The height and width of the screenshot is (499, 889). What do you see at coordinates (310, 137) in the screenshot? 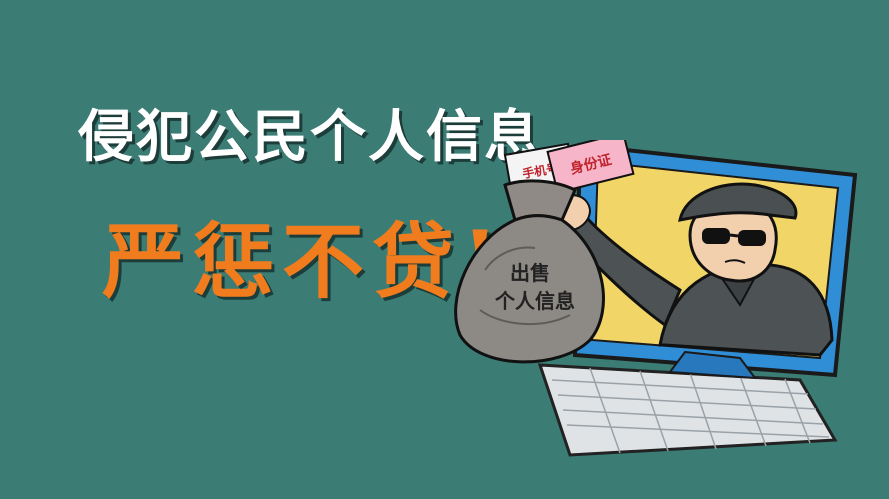
I see `headline-title: 侵犯公民个人信息` at bounding box center [310, 137].